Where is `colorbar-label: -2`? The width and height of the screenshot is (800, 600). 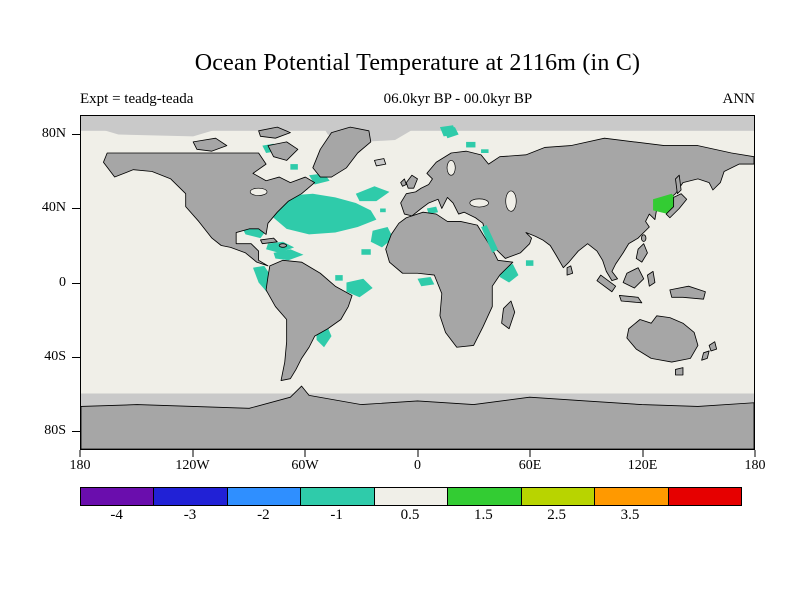 colorbar-label: -2 is located at coordinates (263, 515).